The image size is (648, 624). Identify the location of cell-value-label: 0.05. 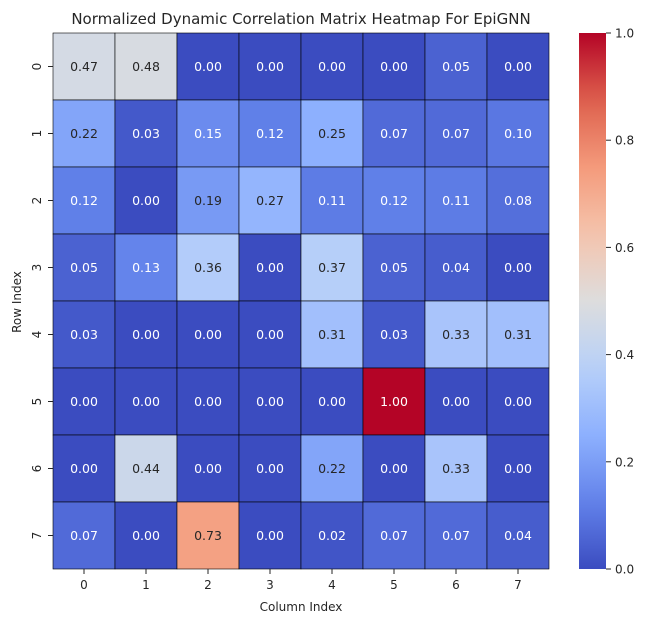
(84, 267).